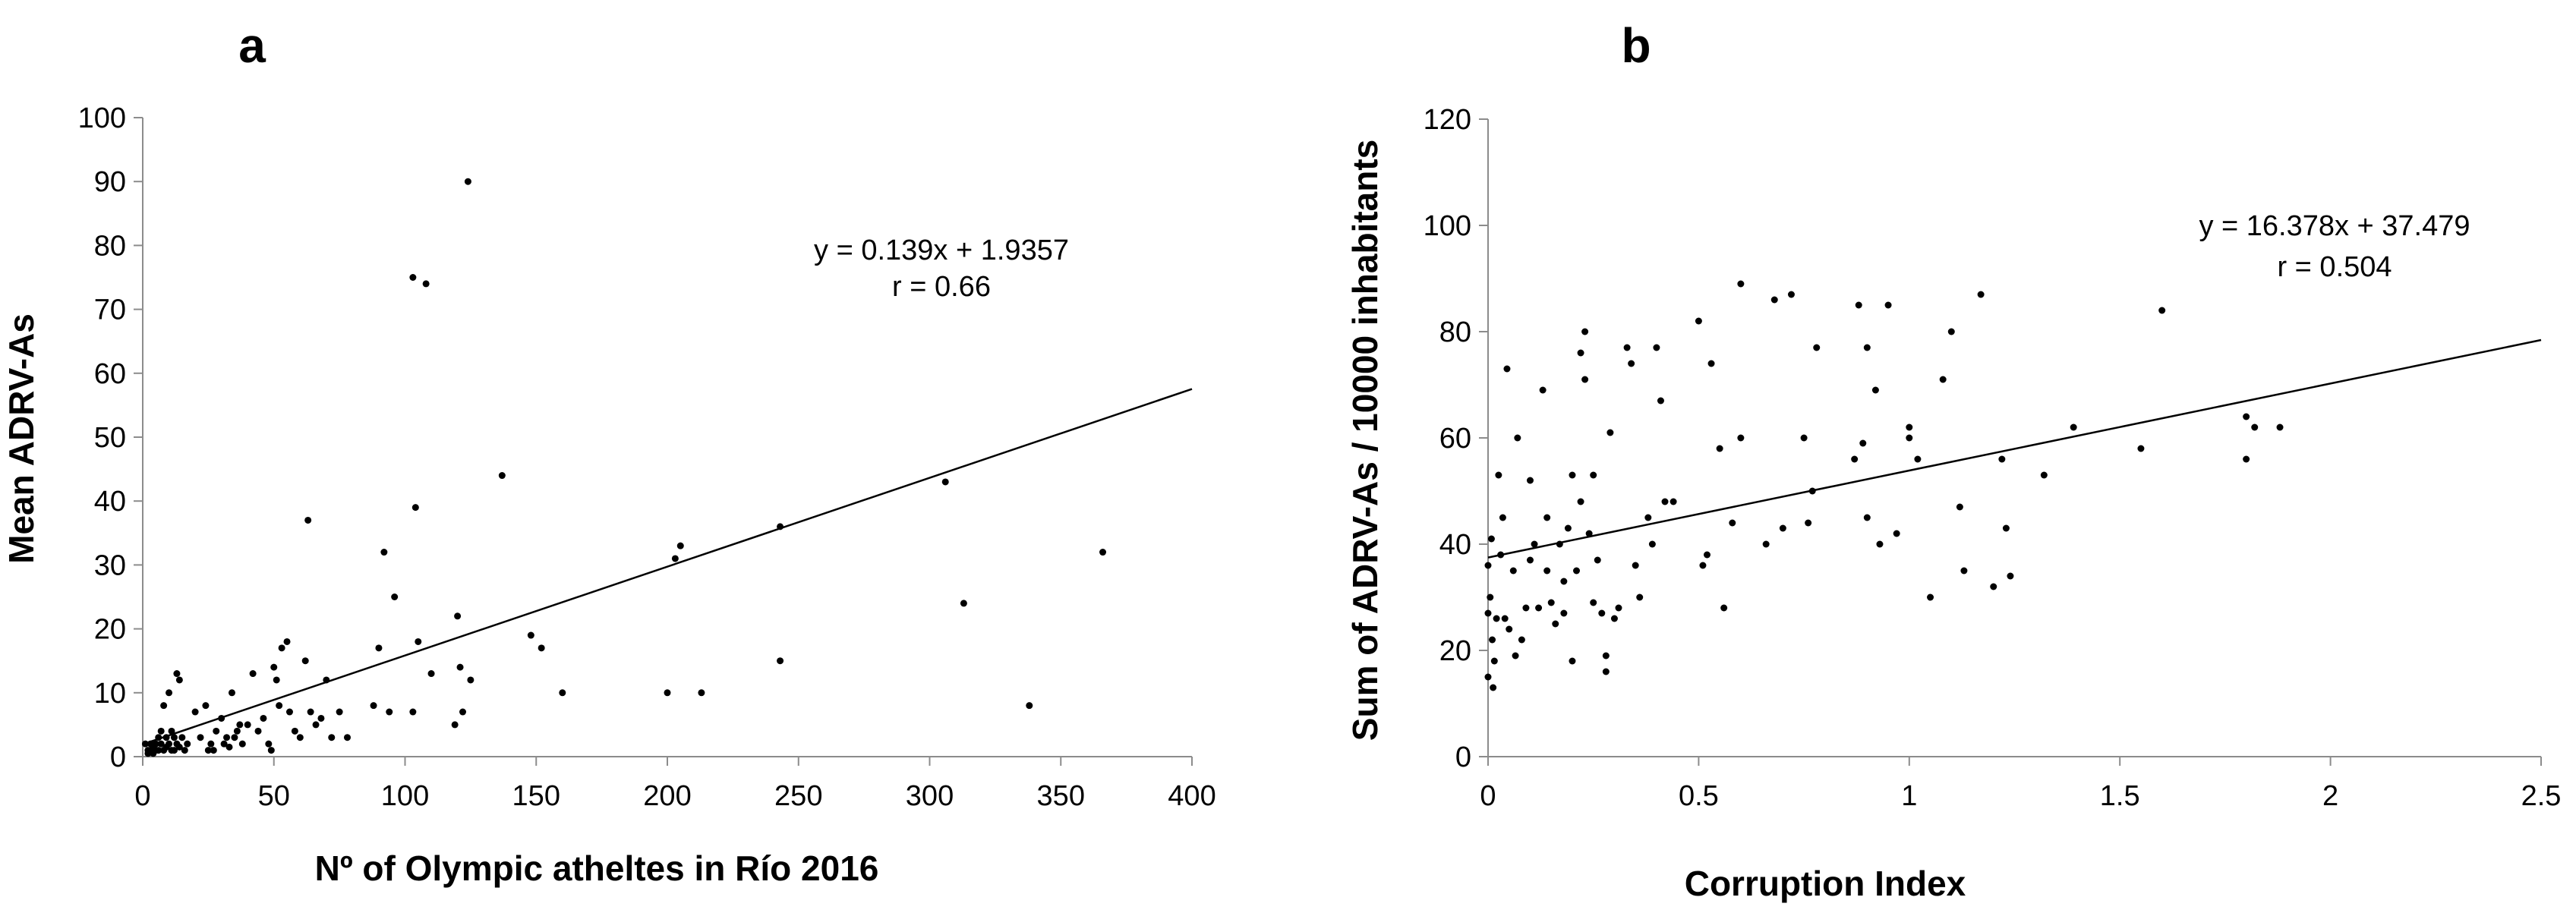 Image resolution: width=2576 pixels, height=913 pixels. What do you see at coordinates (1061, 796) in the screenshot?
I see `x-tick-label-a: 350` at bounding box center [1061, 796].